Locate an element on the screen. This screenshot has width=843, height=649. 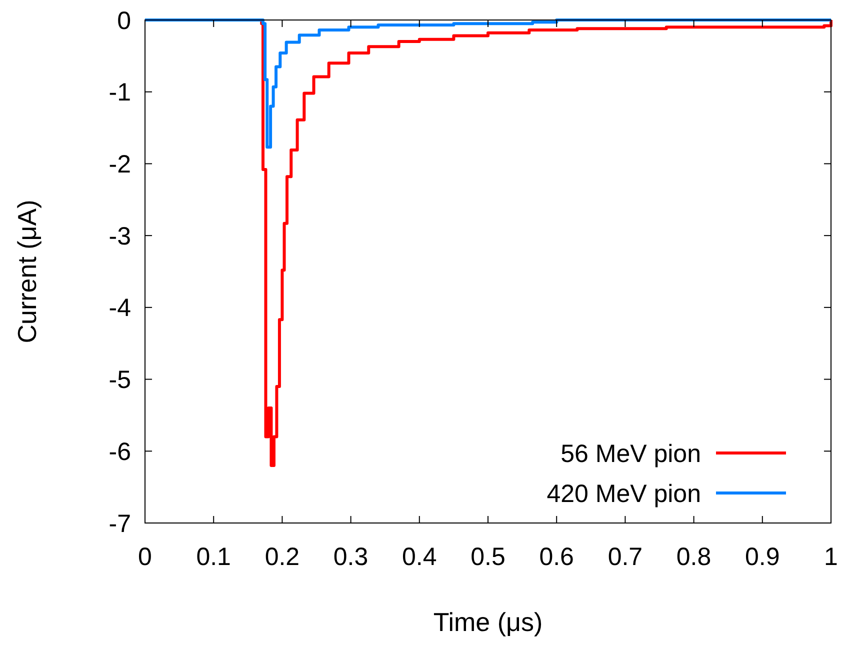
y-tick-label: -4 is located at coordinates (120, 308).